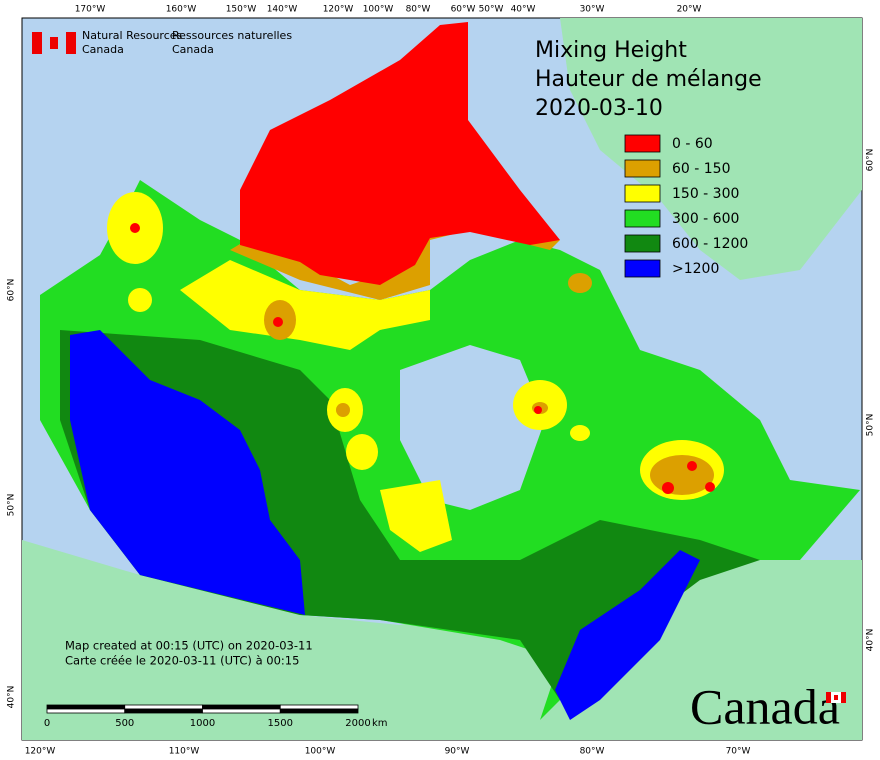 This screenshot has width=880, height=760. I want to click on scale-label: 2000, so click(357, 723).